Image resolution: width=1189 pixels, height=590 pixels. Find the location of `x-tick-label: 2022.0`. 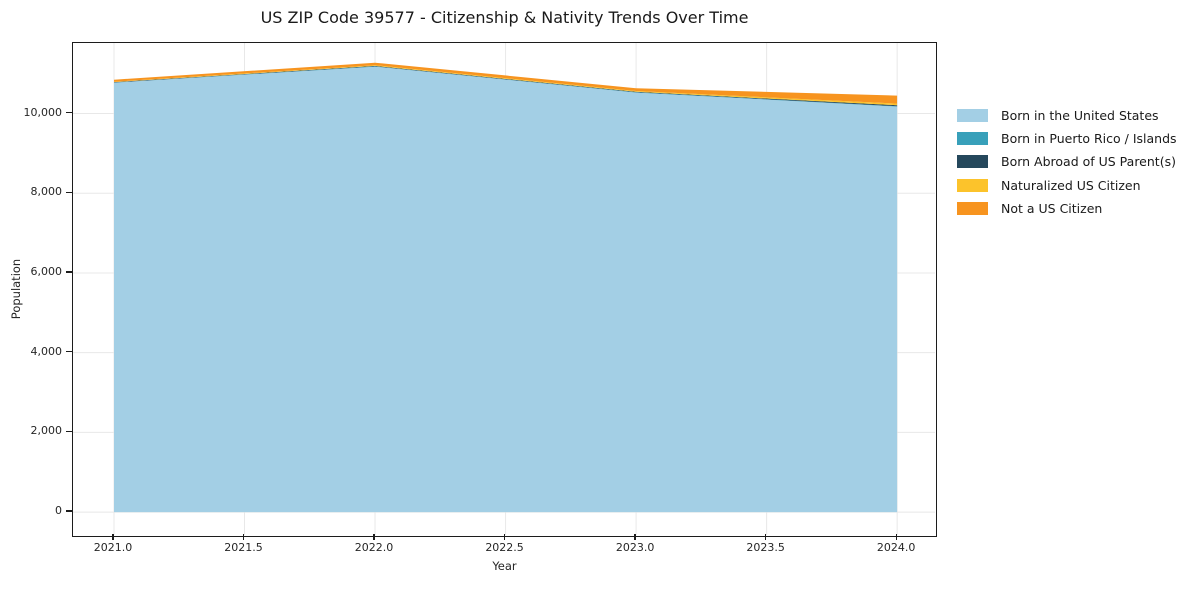

x-tick-label: 2022.0 is located at coordinates (374, 547).